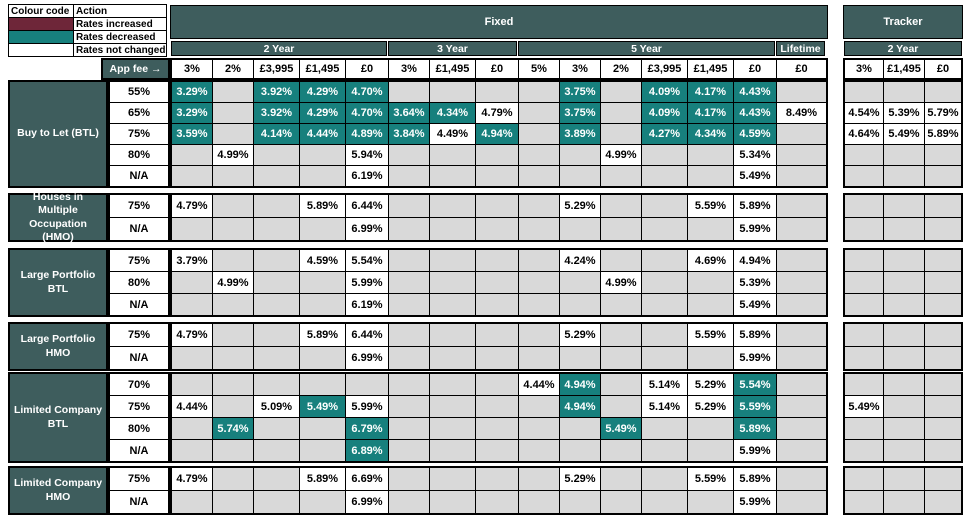 The image size is (978, 526). Describe the element at coordinates (580, 479) in the screenshot. I see `rate-cell: 5.29%` at that location.